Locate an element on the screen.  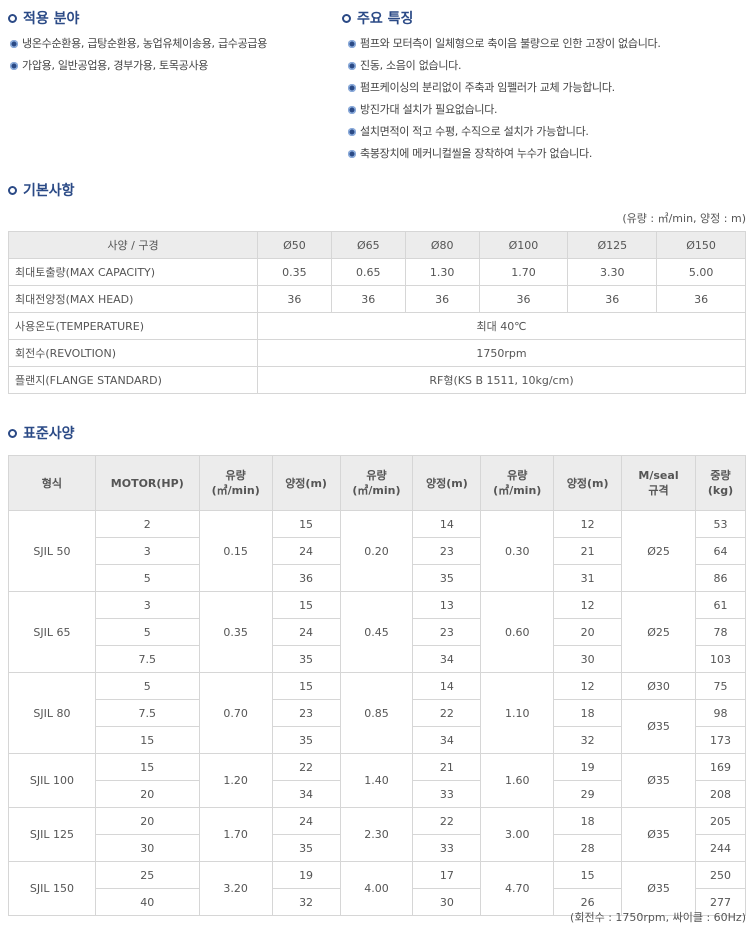
header-line: 형식 is located at coordinates (52, 483).